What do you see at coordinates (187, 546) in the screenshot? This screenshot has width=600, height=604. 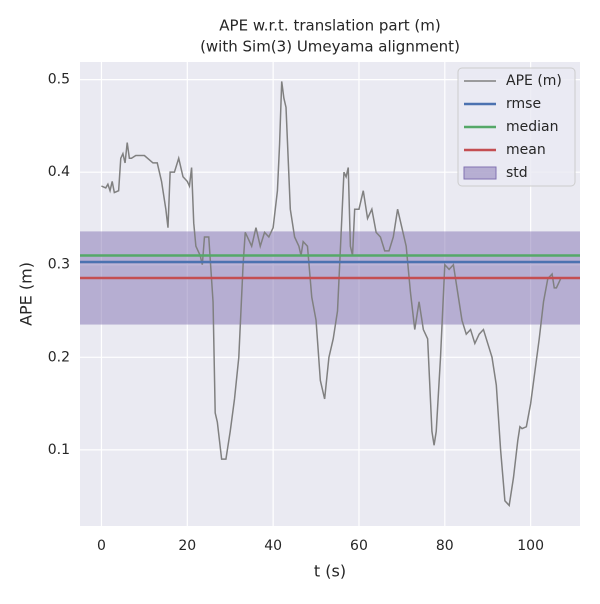 I see `x-tick-label: 20` at bounding box center [187, 546].